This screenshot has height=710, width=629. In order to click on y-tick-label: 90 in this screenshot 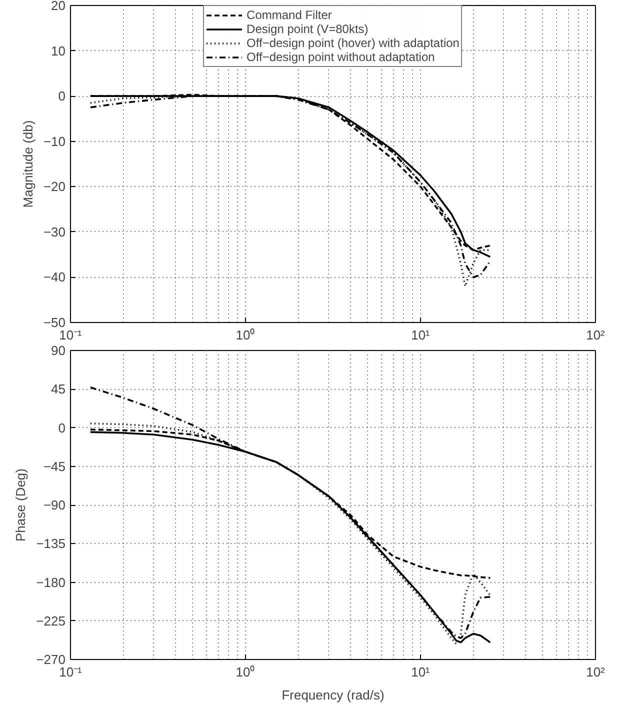, I will do `click(58, 350)`.